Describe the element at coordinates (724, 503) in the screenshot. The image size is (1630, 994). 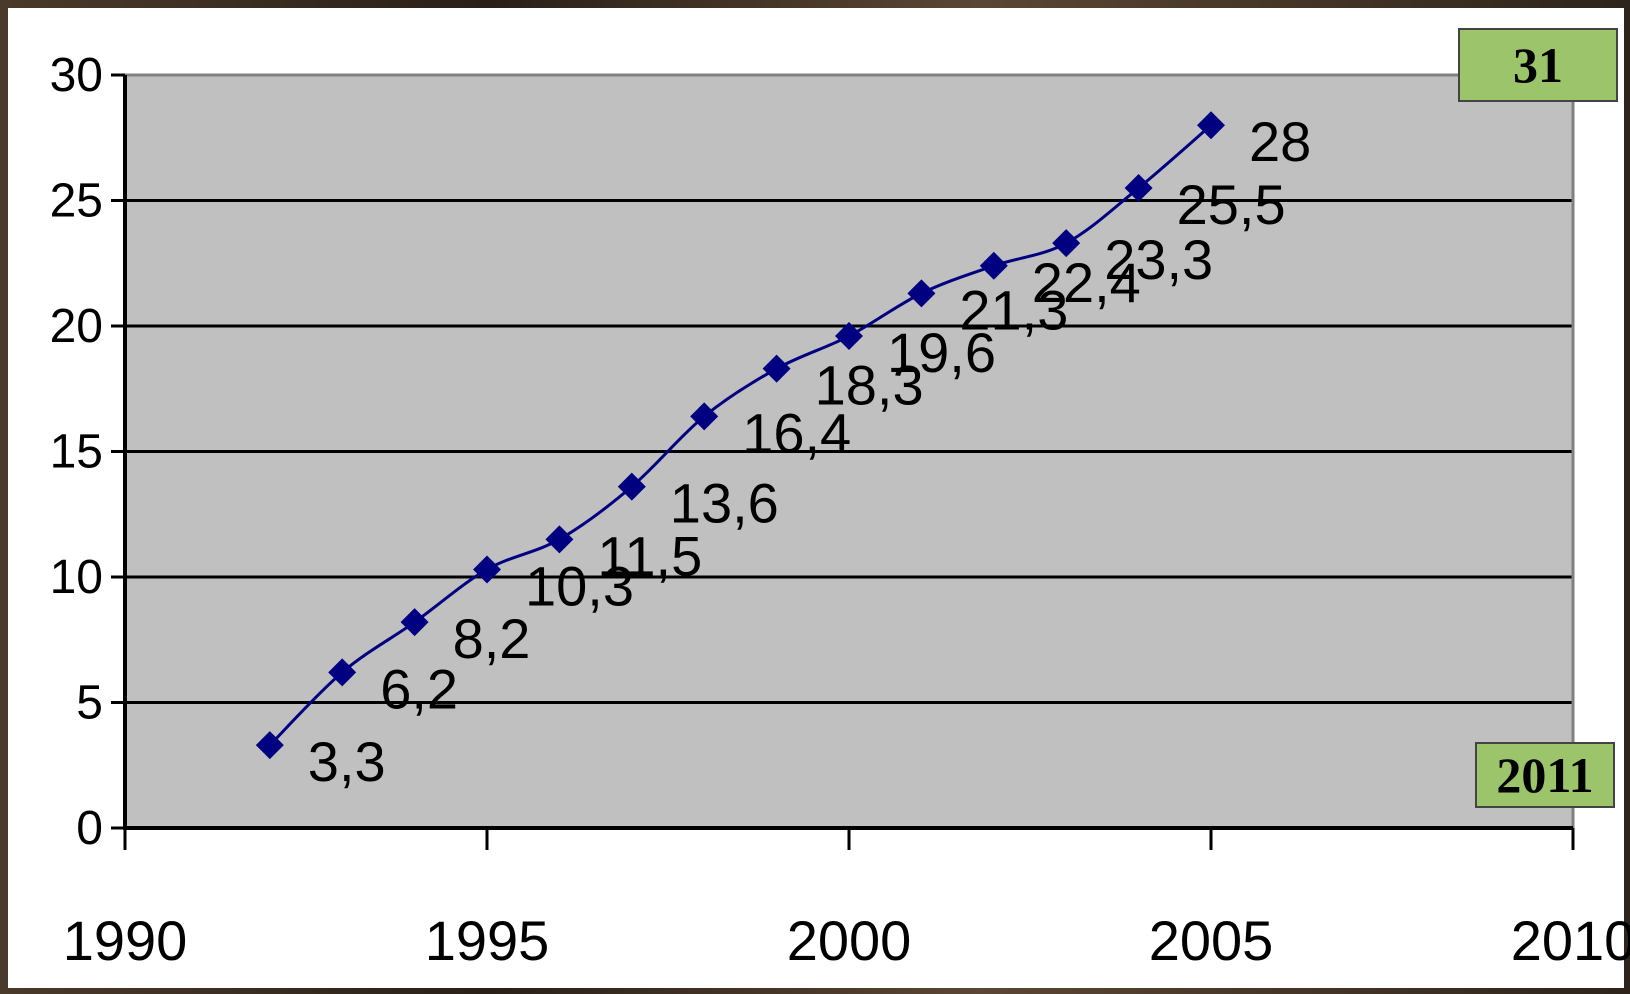
I see `data-label: 13,6` at that location.